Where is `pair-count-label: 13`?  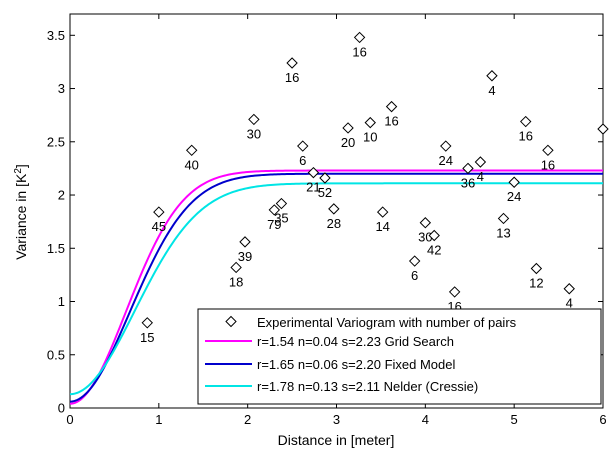
pair-count-label: 13 is located at coordinates (503, 232).